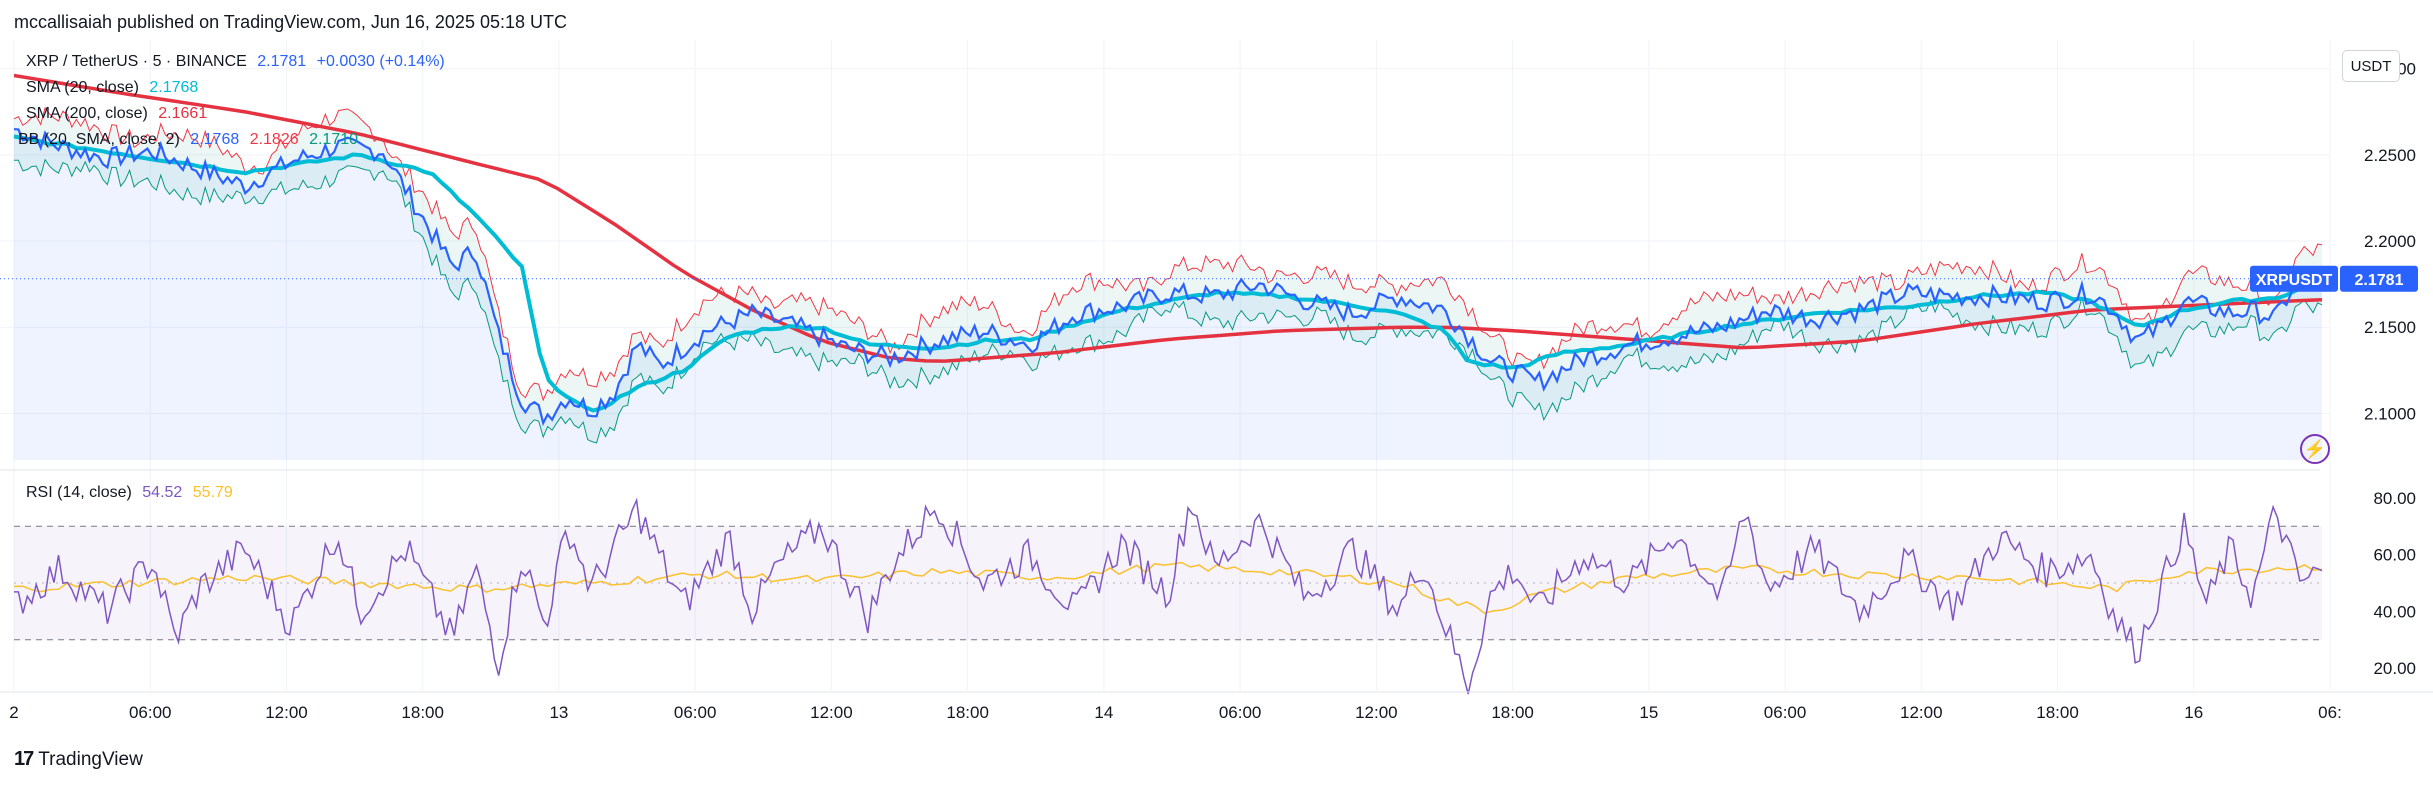 The width and height of the screenshot is (2433, 785). Describe the element at coordinates (2390, 413) in the screenshot. I see `y-tick-label: 2.1000` at that location.